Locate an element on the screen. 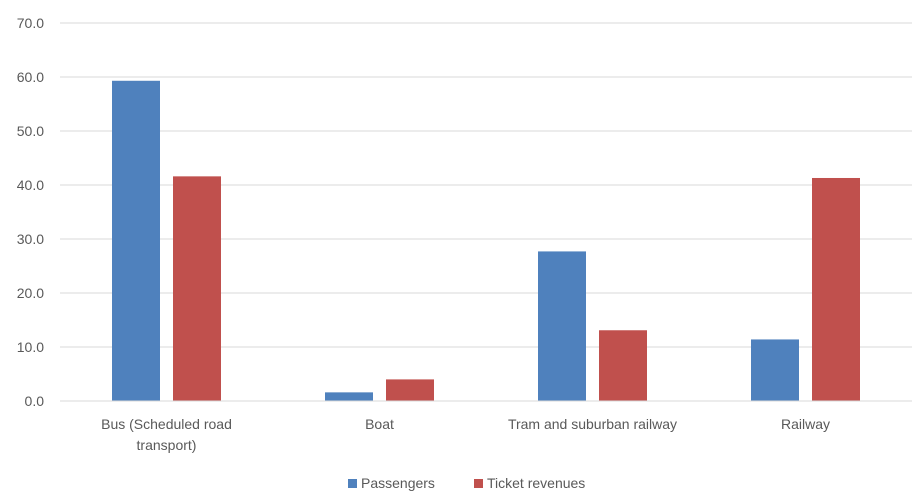  y-tick-label: 10.0 is located at coordinates (30, 347).